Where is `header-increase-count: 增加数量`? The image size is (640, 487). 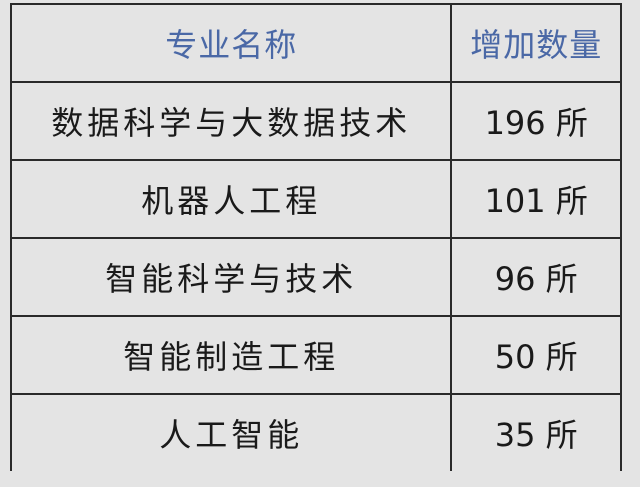 header-increase-count: 增加数量 is located at coordinates (536, 43).